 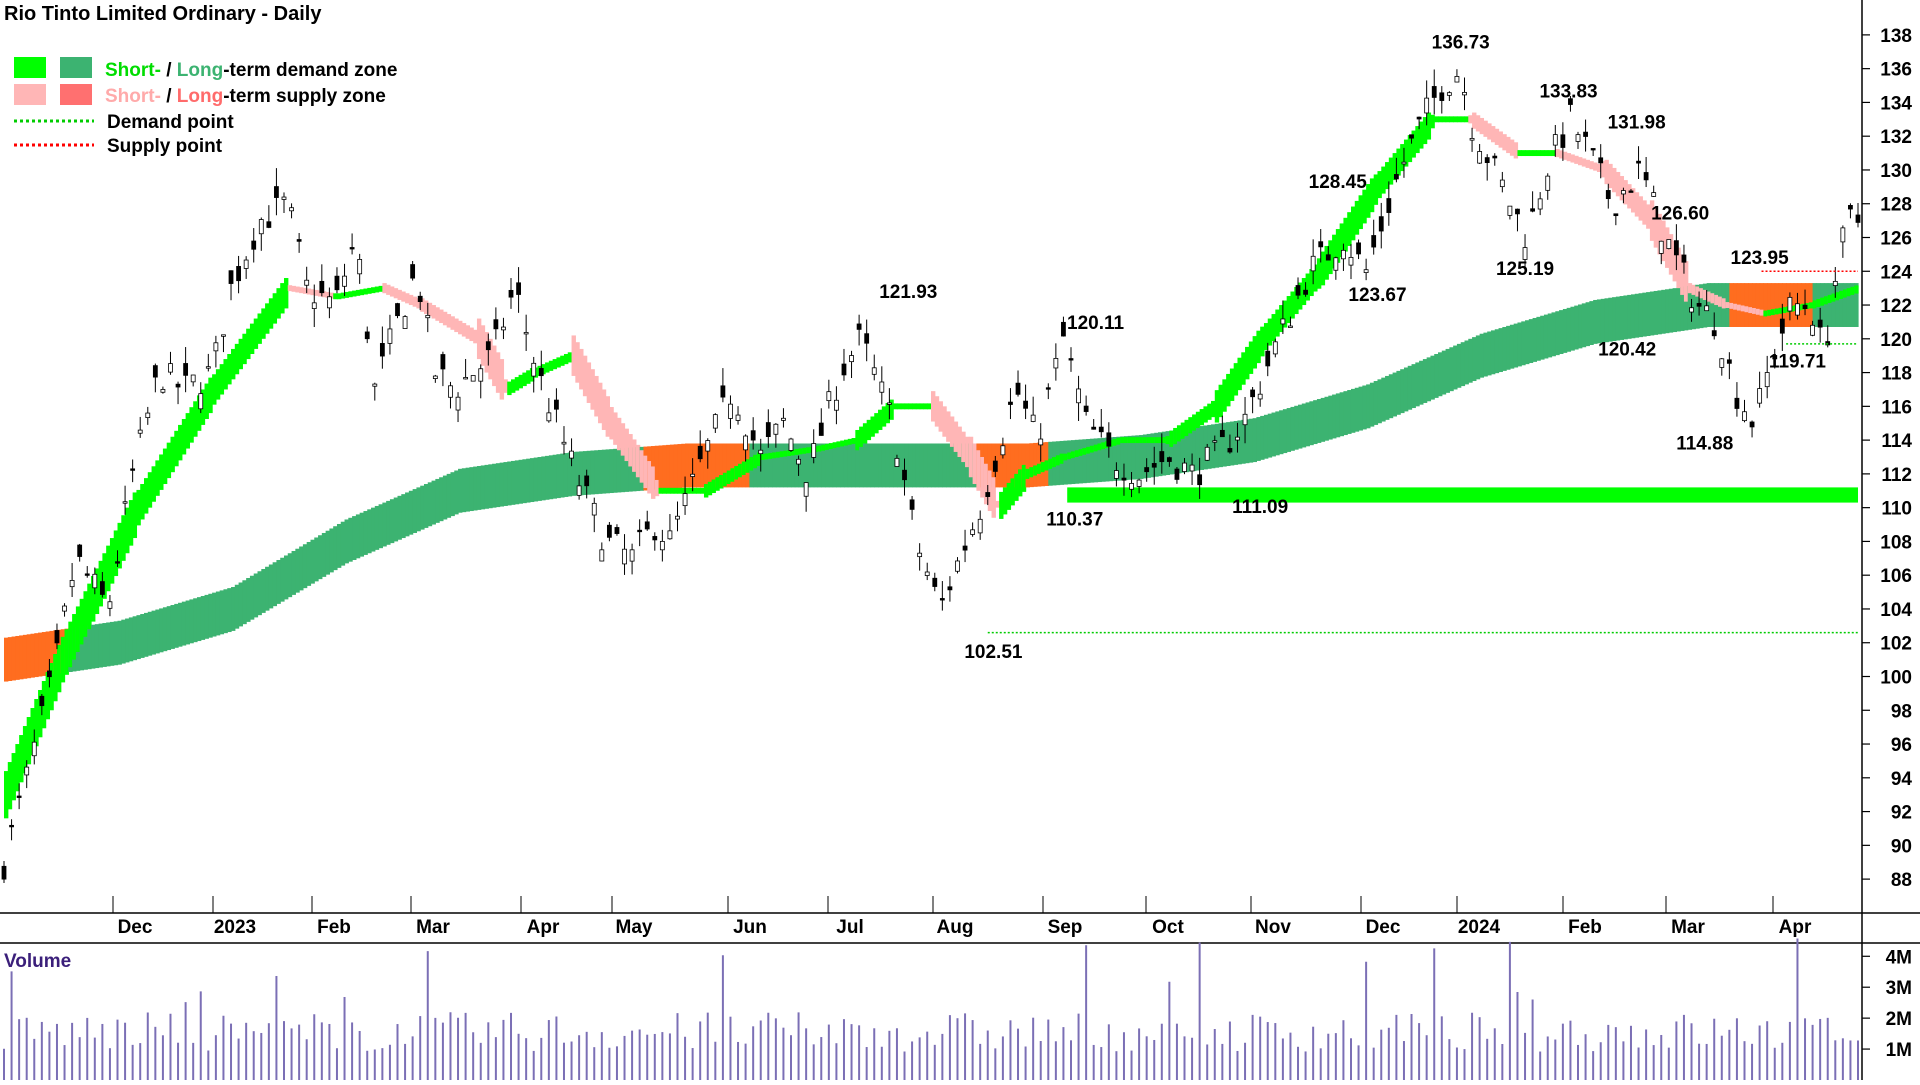 I want to click on volume-tick-label: 1M, so click(x=1899, y=1050).